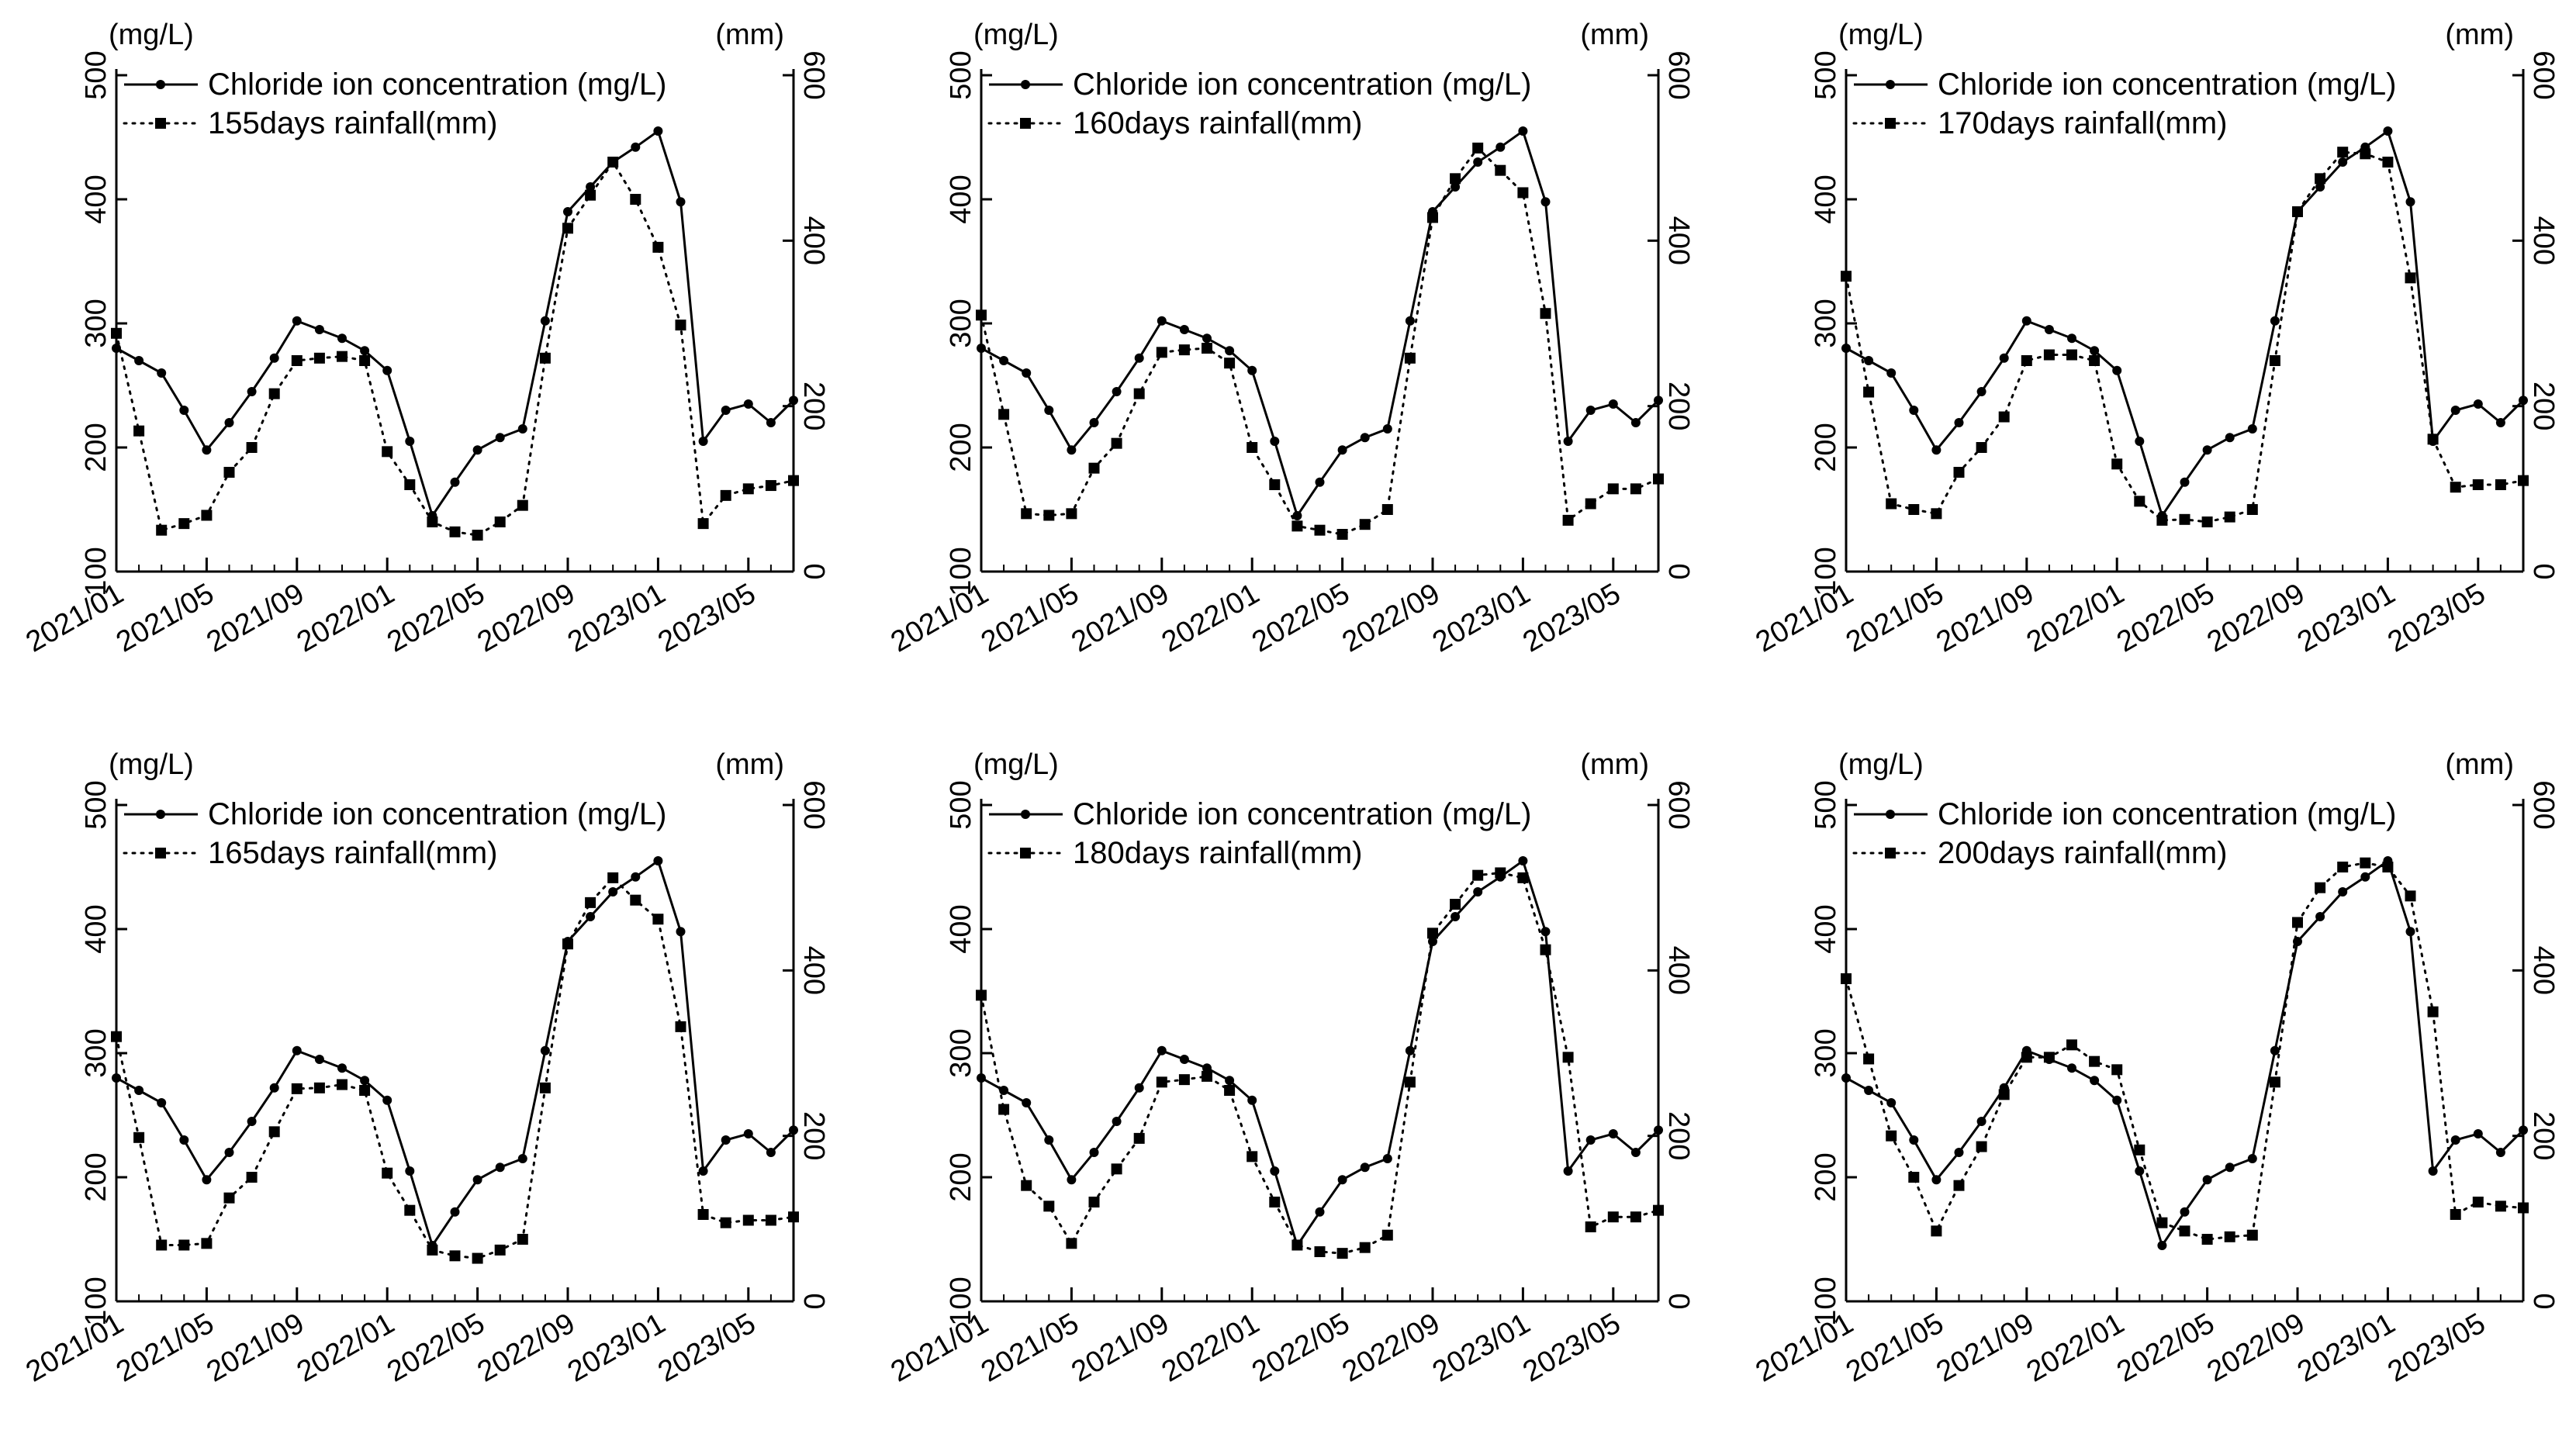 This screenshot has height=1451, width=2576. I want to click on x-tick-label: 2022/09, so click(1391, 617).